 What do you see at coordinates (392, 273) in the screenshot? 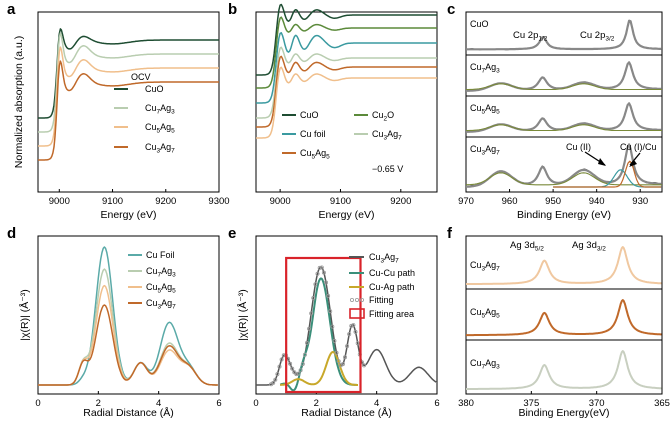
I see `panel-e-legend-label: Cu-Cu path` at bounding box center [392, 273].